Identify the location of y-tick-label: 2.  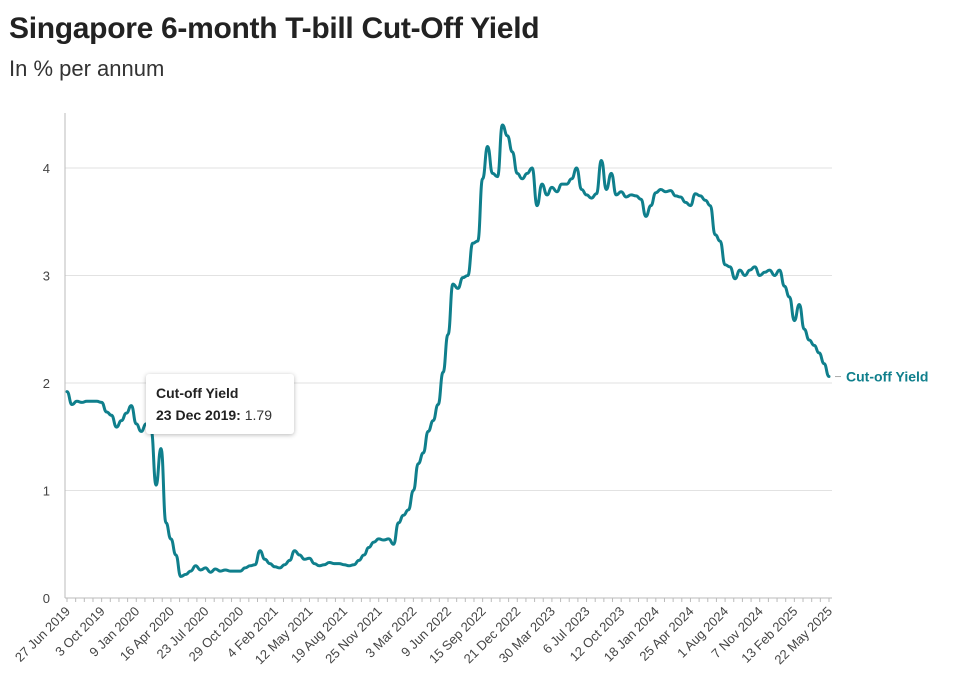
(46, 383).